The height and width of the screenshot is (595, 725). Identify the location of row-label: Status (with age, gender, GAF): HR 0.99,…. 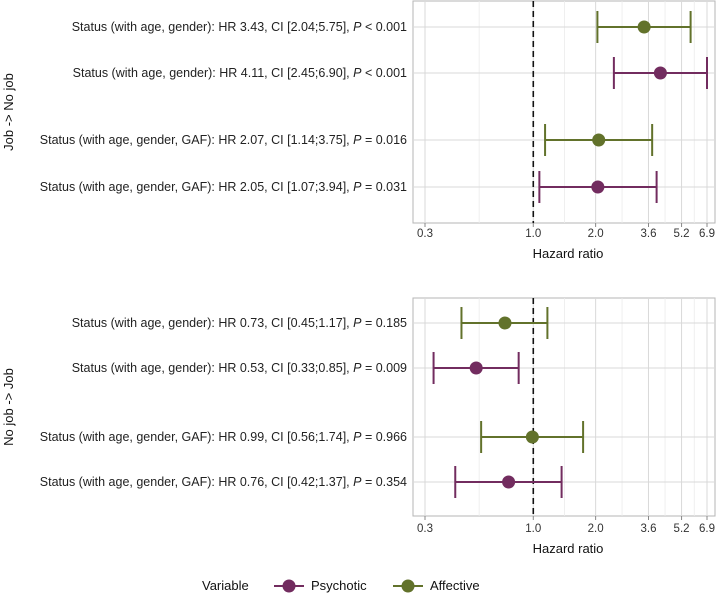
(223, 437).